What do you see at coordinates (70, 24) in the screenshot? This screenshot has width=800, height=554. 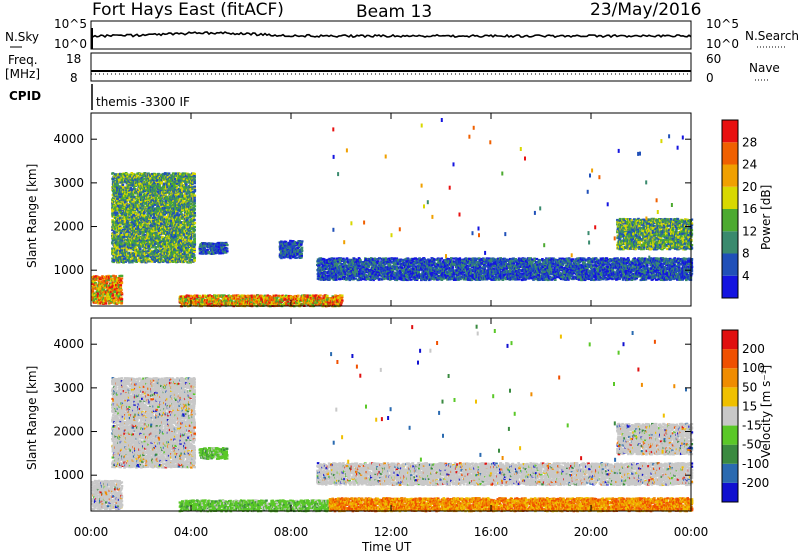 I see `nsky-tick-top: 10^5` at bounding box center [70, 24].